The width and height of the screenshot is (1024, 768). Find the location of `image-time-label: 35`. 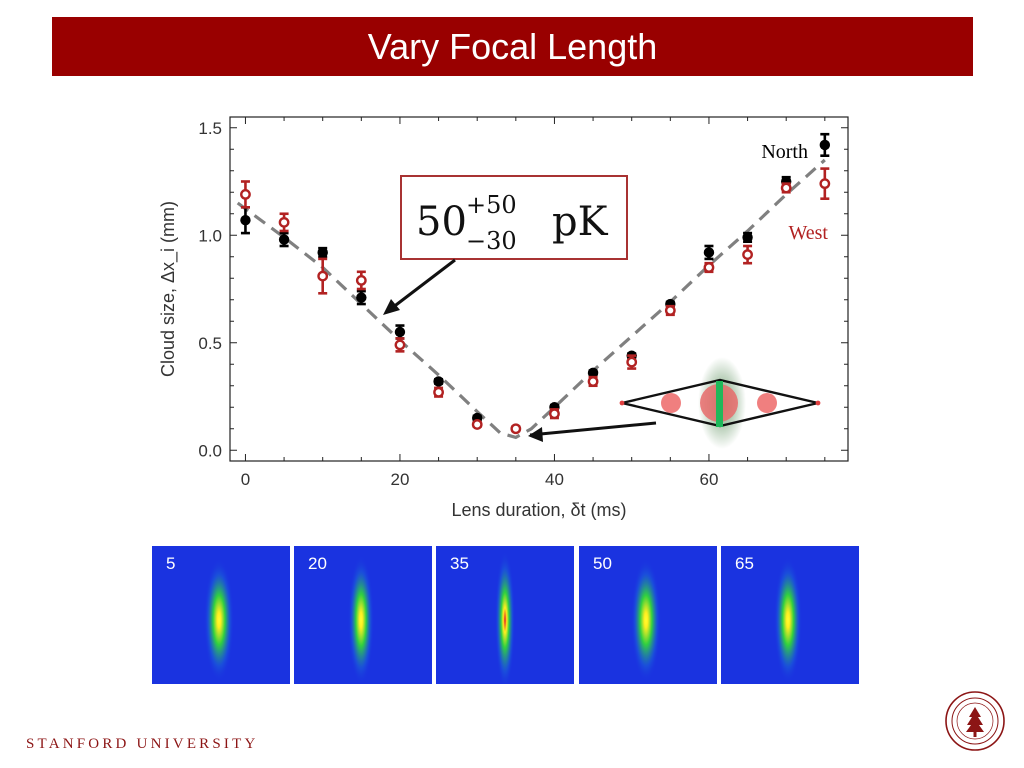

image-time-label: 35 is located at coordinates (459, 563).